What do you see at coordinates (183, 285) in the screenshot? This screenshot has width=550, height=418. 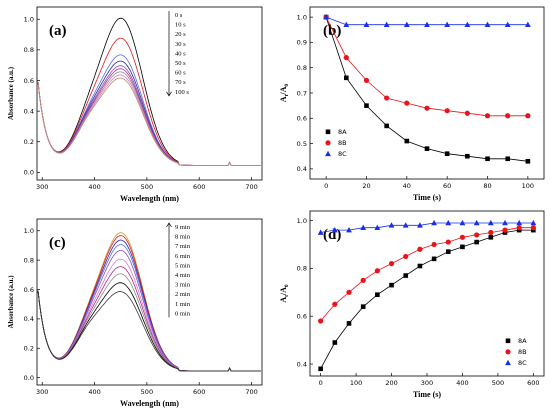 I see `legend-entry: 3 min` at bounding box center [183, 285].